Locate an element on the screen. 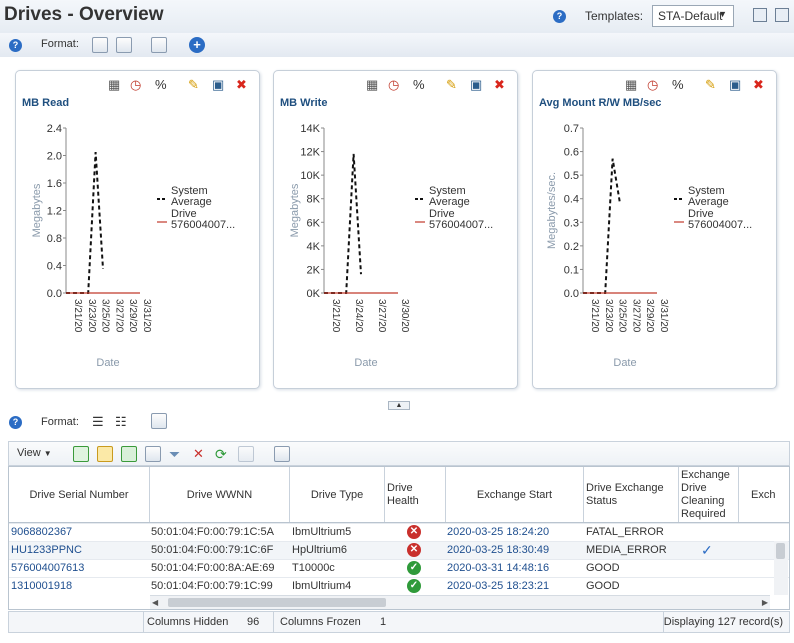 This screenshot has height=643, width=794. col-header-health-line1: Drive is located at coordinates (400, 488).